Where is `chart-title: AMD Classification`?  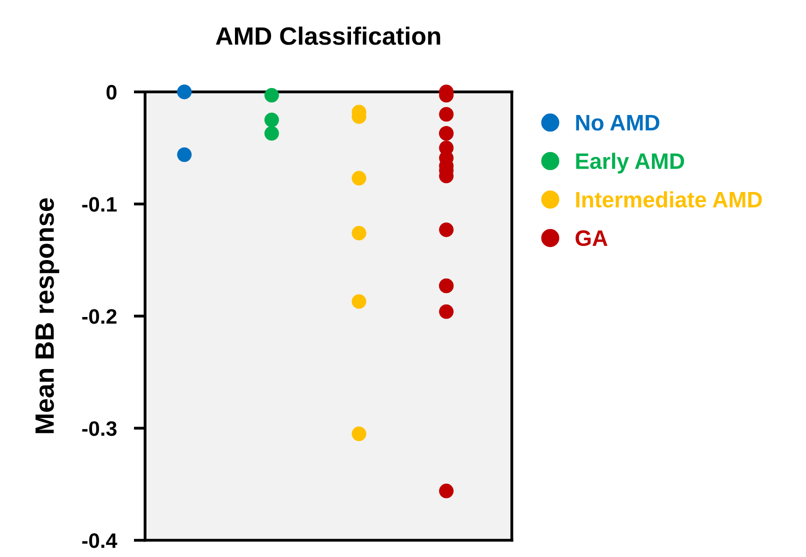 chart-title: AMD Classification is located at coordinates (328, 35).